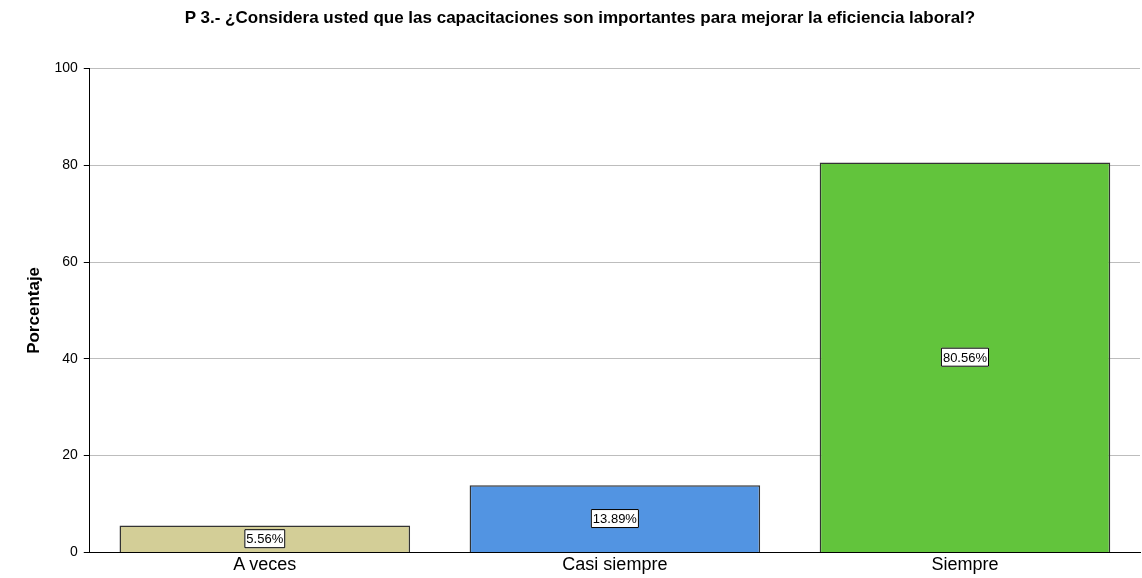 This screenshot has height=578, width=1142. Describe the element at coordinates (70, 357) in the screenshot. I see `y-tick-label: 40` at that location.